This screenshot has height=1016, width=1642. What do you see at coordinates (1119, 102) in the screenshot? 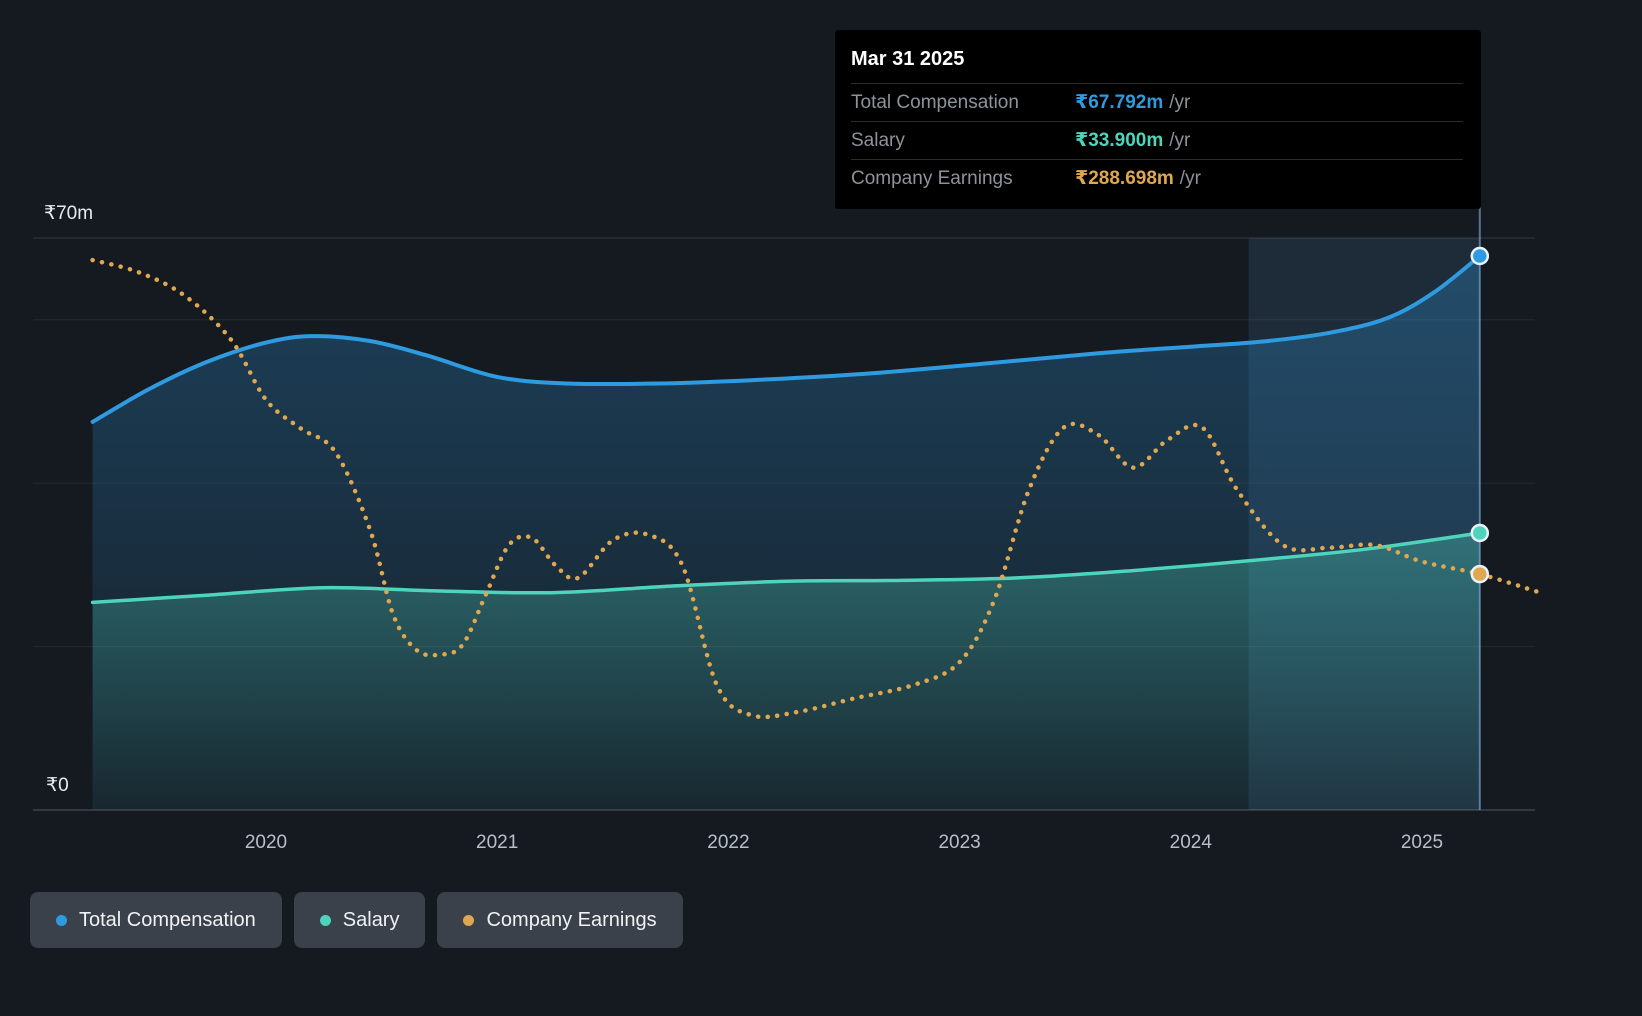
I see `tooltip-value: ₹67.792m` at bounding box center [1119, 102].